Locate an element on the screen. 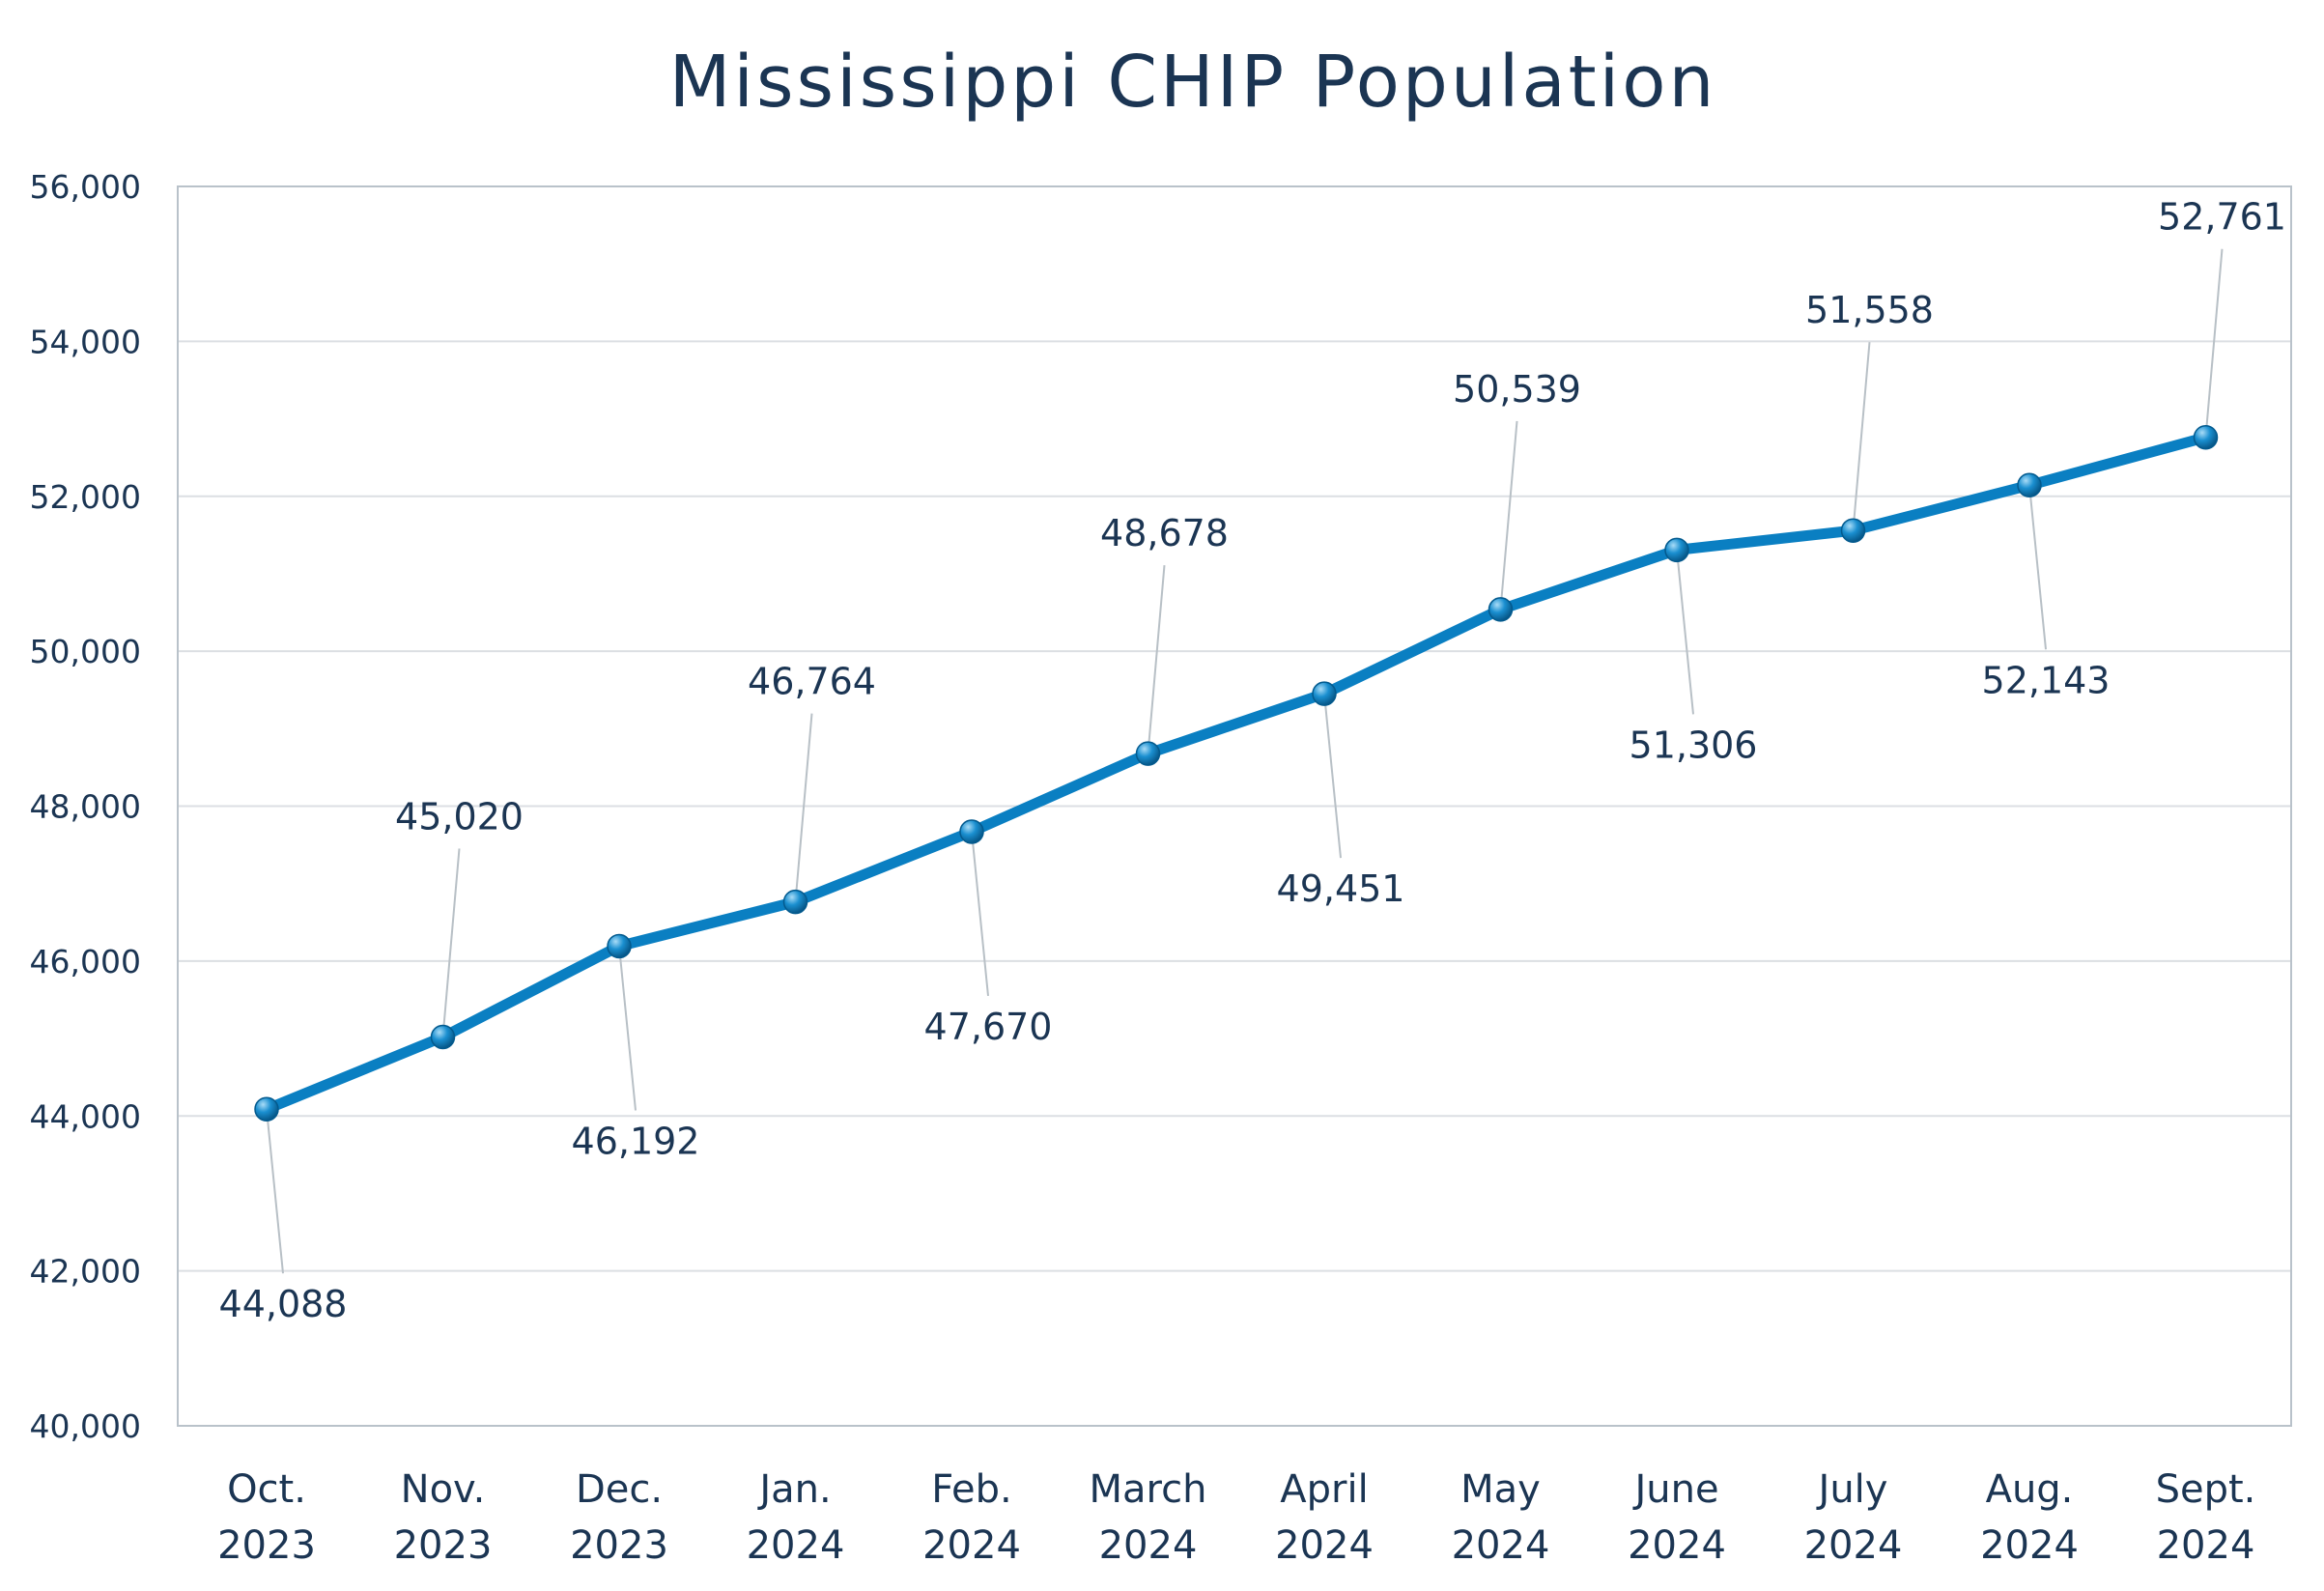  chart-title: Mississippi CHIP Population is located at coordinates (1193, 82).